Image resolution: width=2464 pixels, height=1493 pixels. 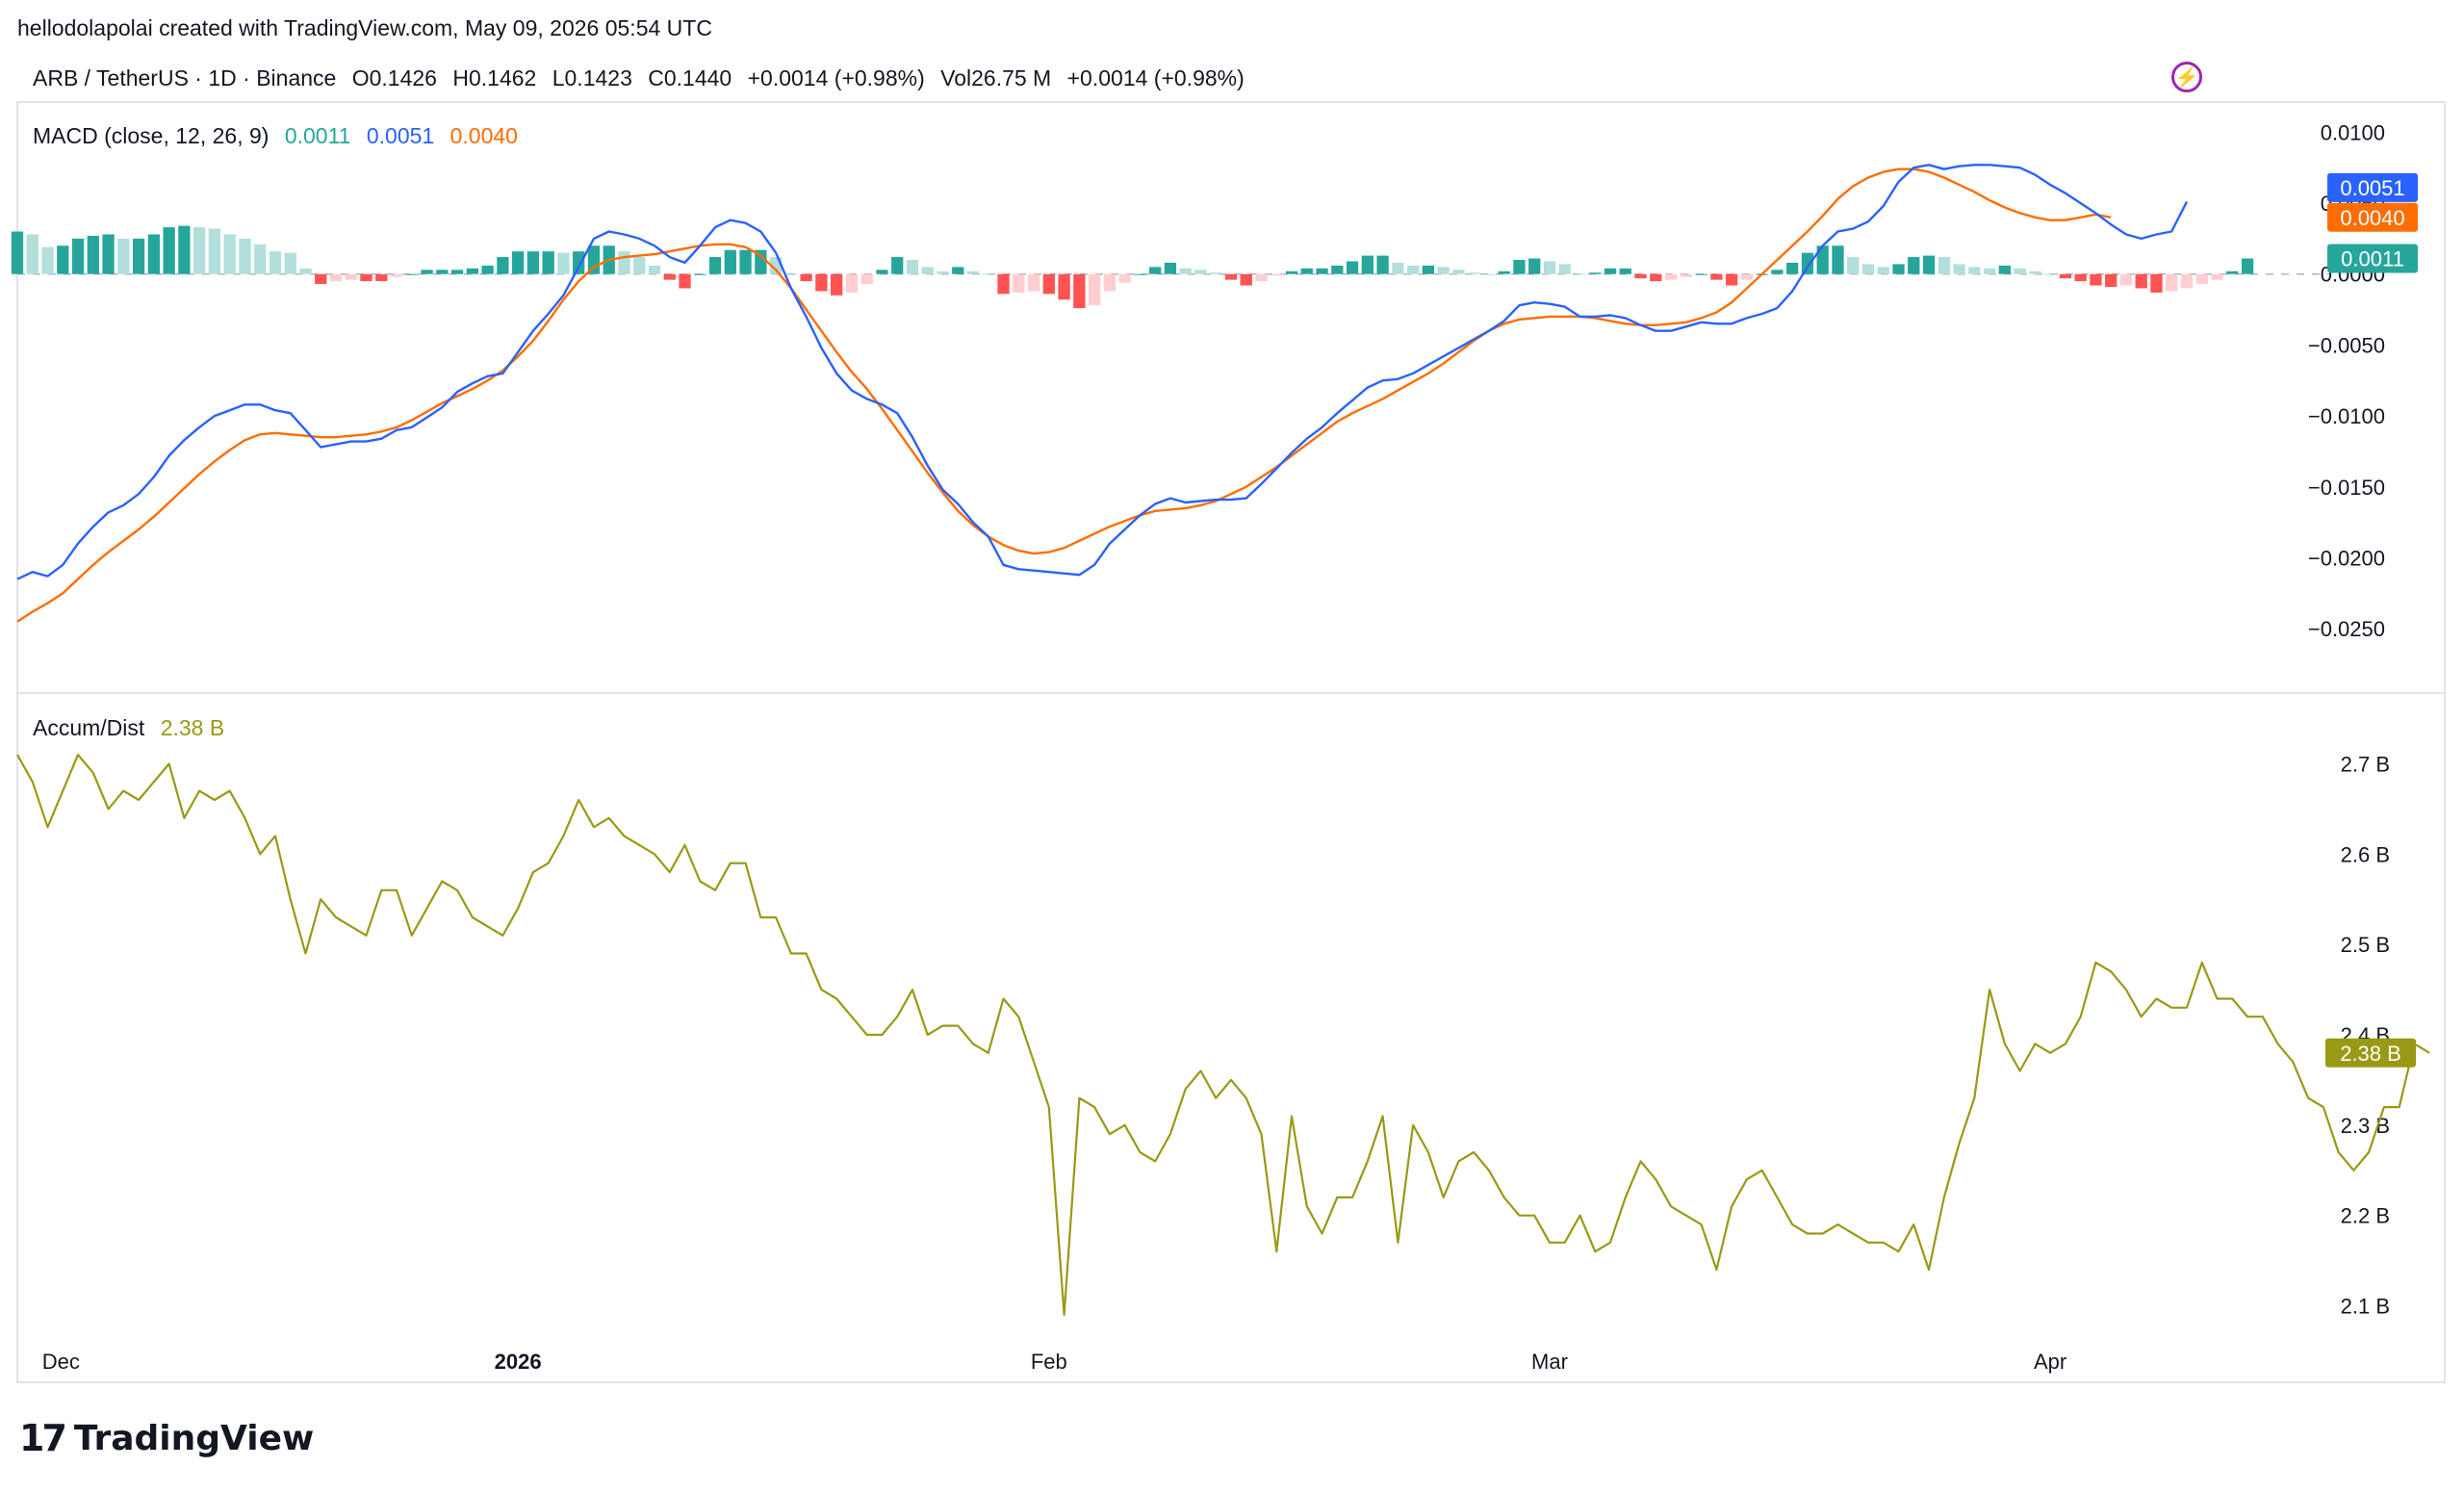 I want to click on symbol-name: ARB / TetherUS · 1D · Binance, so click(x=185, y=77).